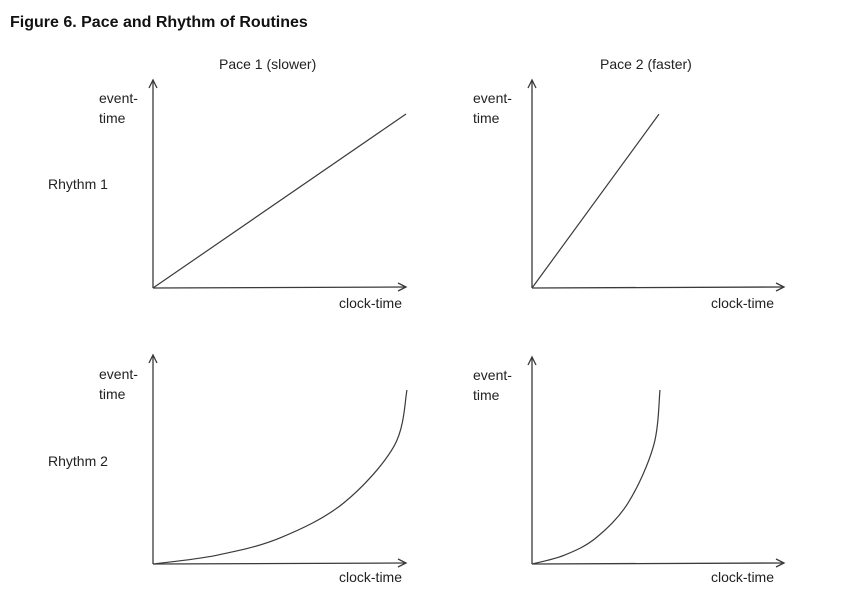  Describe the element at coordinates (268, 64) in the screenshot. I see `column-title-pace-1: Pace 1 (slower)` at that location.